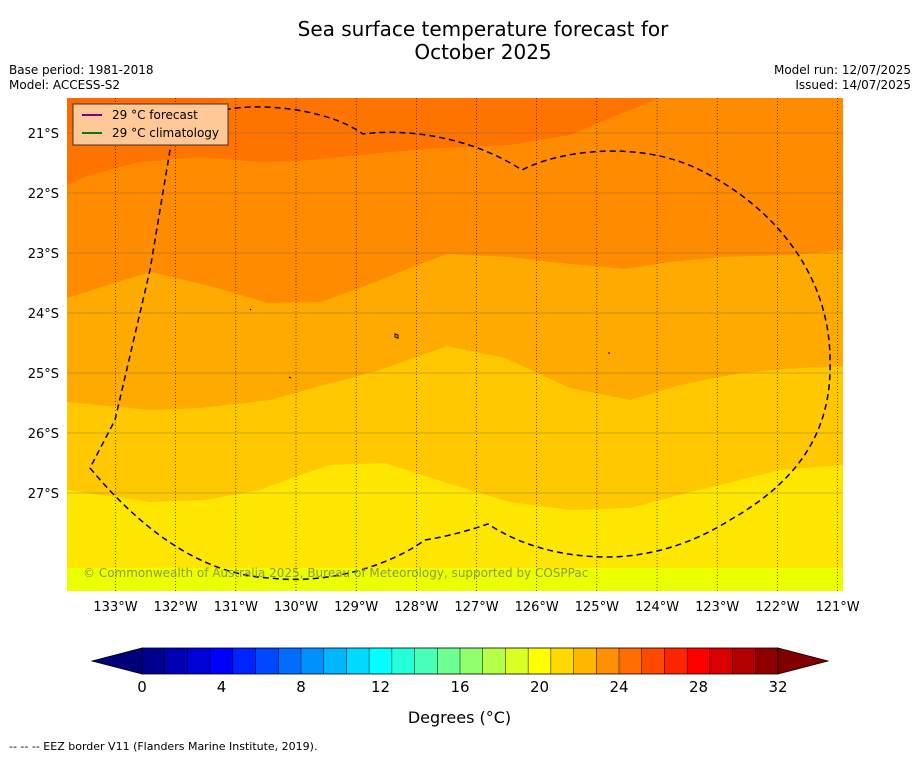 The width and height of the screenshot is (919, 758). I want to click on colorbar-tick-labels: 0 4 8 12 16 20 24 28 32, so click(462, 687).